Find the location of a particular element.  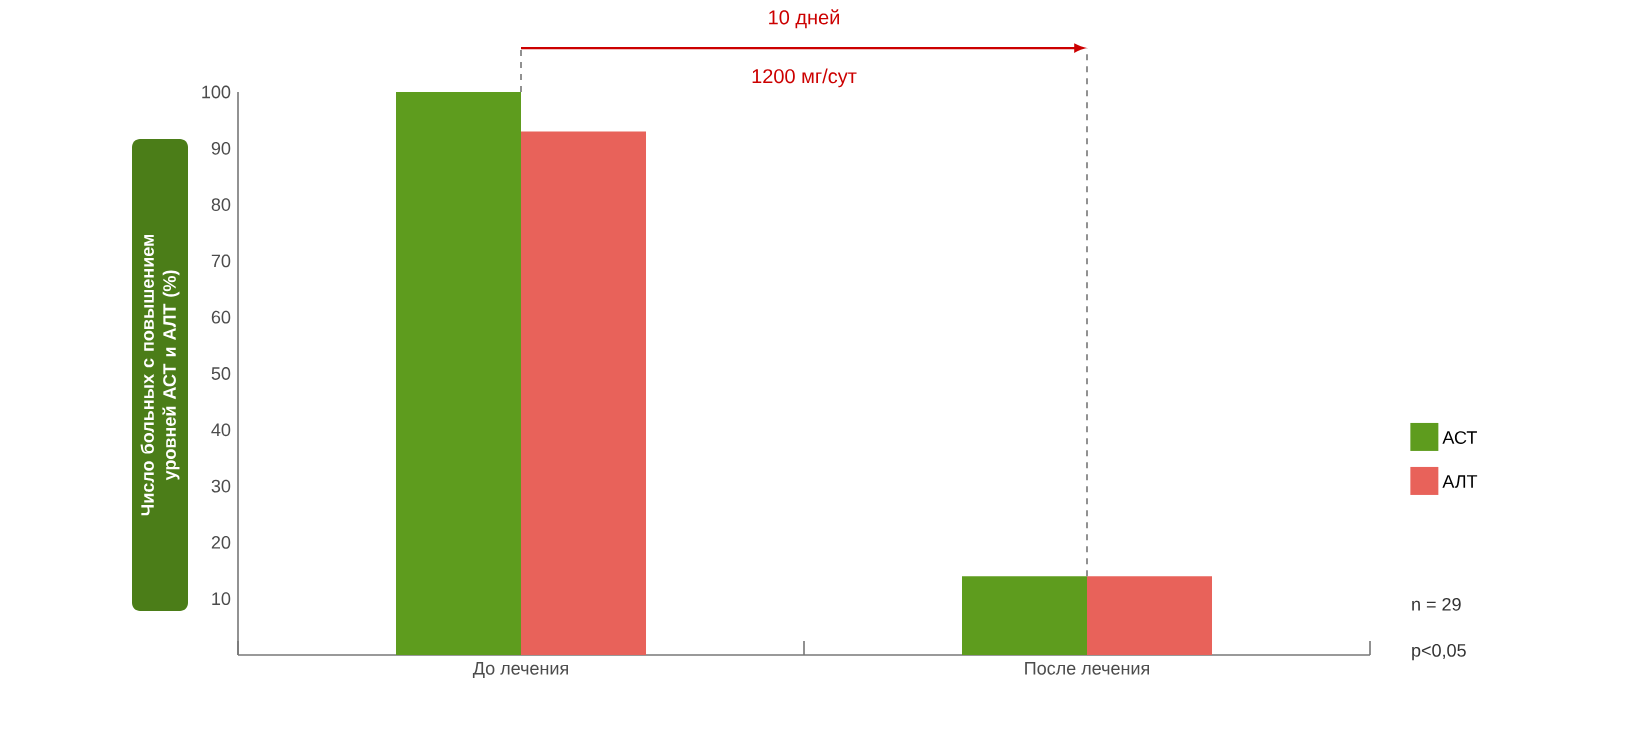

y-tick-label: 30 is located at coordinates (221, 486).